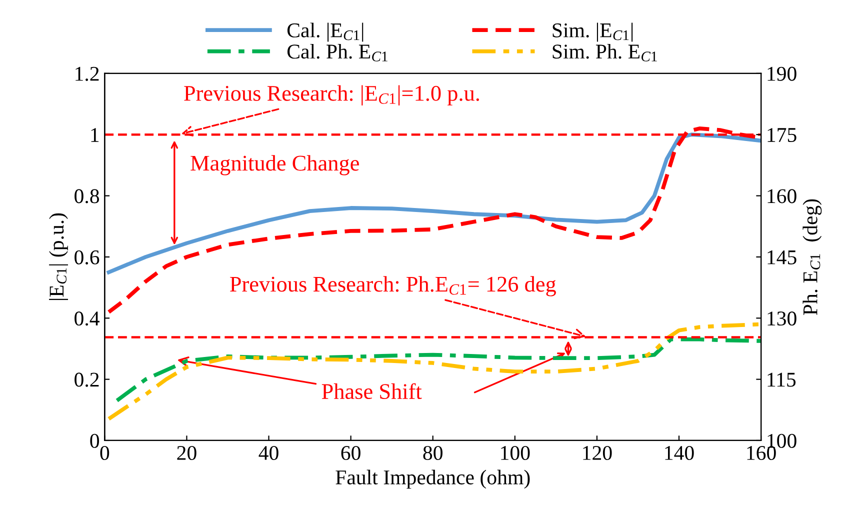 This screenshot has height=517, width=858. I want to click on x-tick-label: 20, so click(186, 453).